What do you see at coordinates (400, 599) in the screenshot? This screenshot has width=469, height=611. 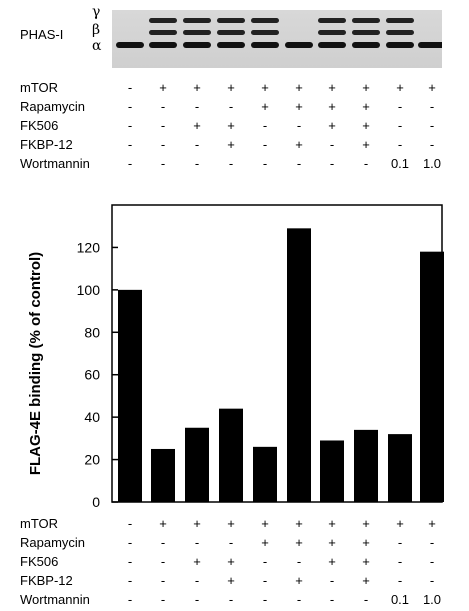 I see `bottom-condition-cell: 0.1` at bounding box center [400, 599].